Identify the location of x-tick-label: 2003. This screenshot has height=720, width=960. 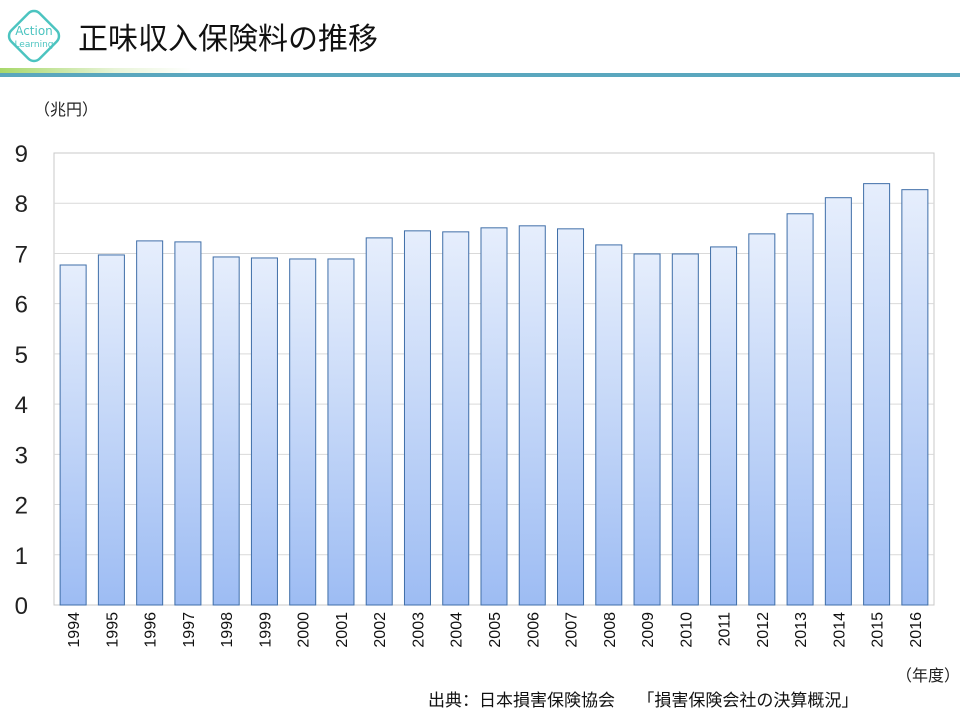
(418, 630).